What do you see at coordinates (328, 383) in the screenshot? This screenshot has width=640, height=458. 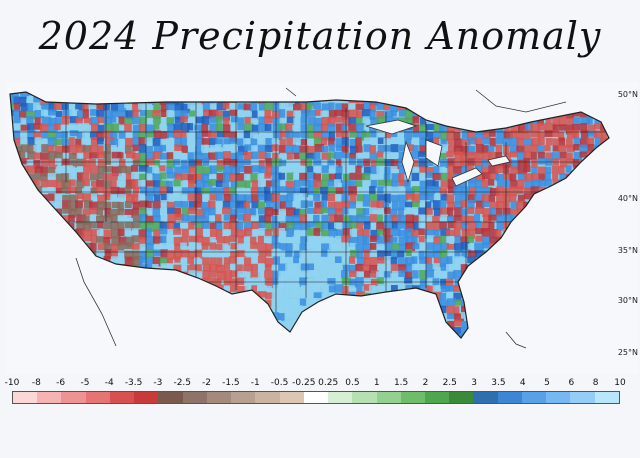 I see `legend-tick-label: 0.25` at bounding box center [328, 383].